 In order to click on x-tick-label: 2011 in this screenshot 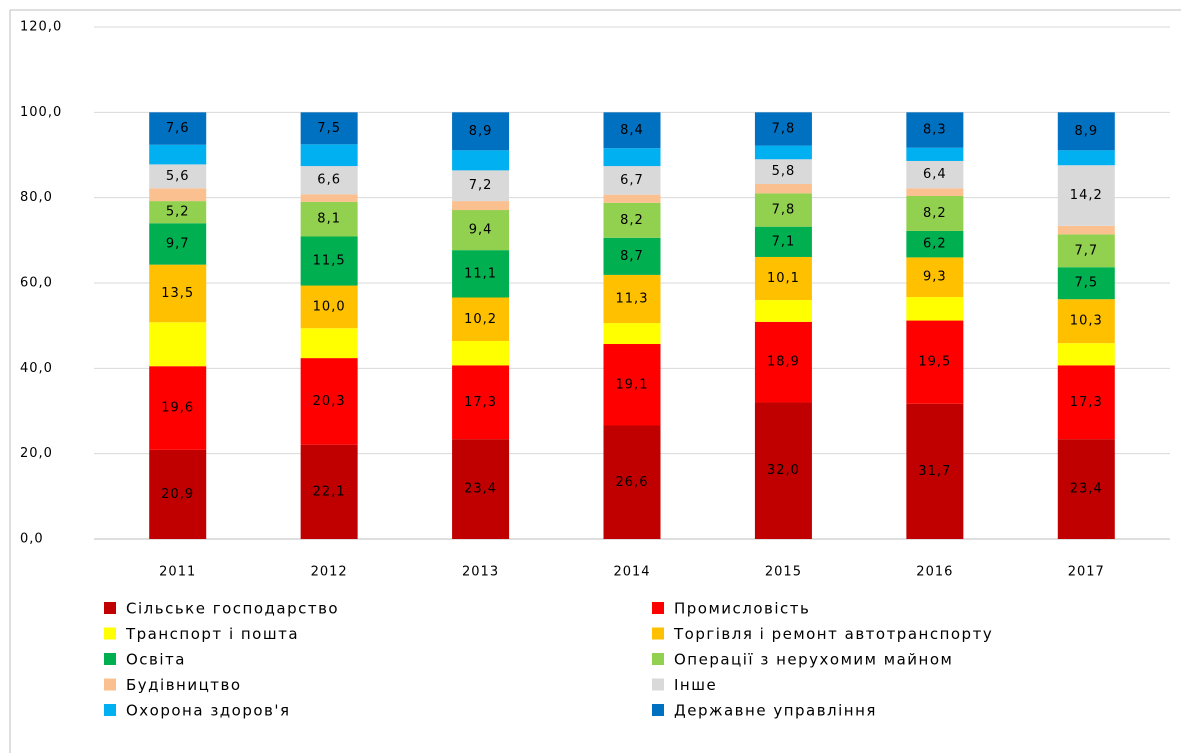, I will do `click(177, 572)`.